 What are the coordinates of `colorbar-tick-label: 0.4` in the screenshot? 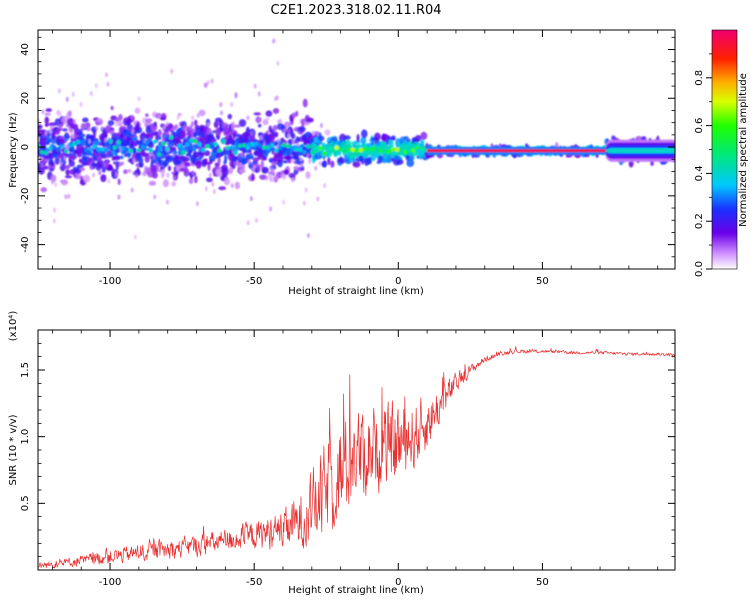 It's located at (699, 173).